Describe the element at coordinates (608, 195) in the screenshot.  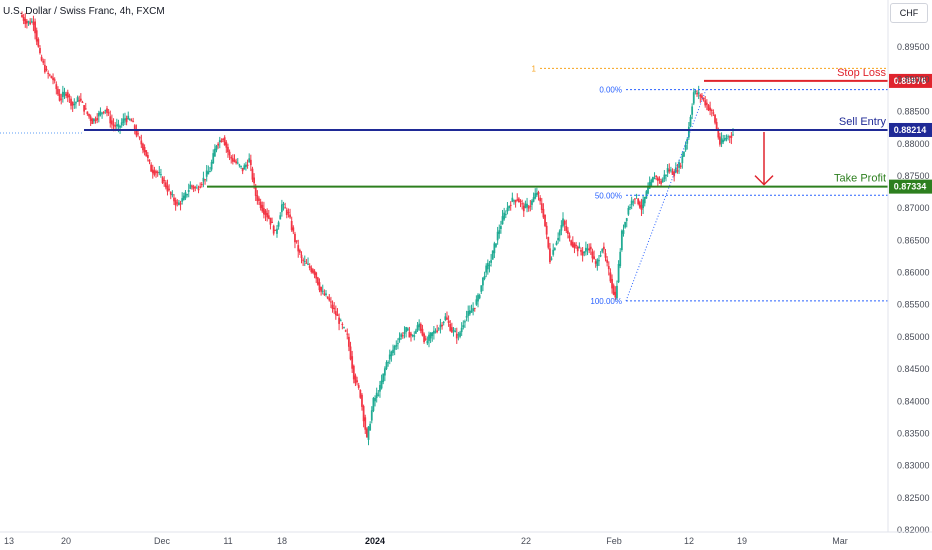
I see `fib-label: 50.00%` at that location.